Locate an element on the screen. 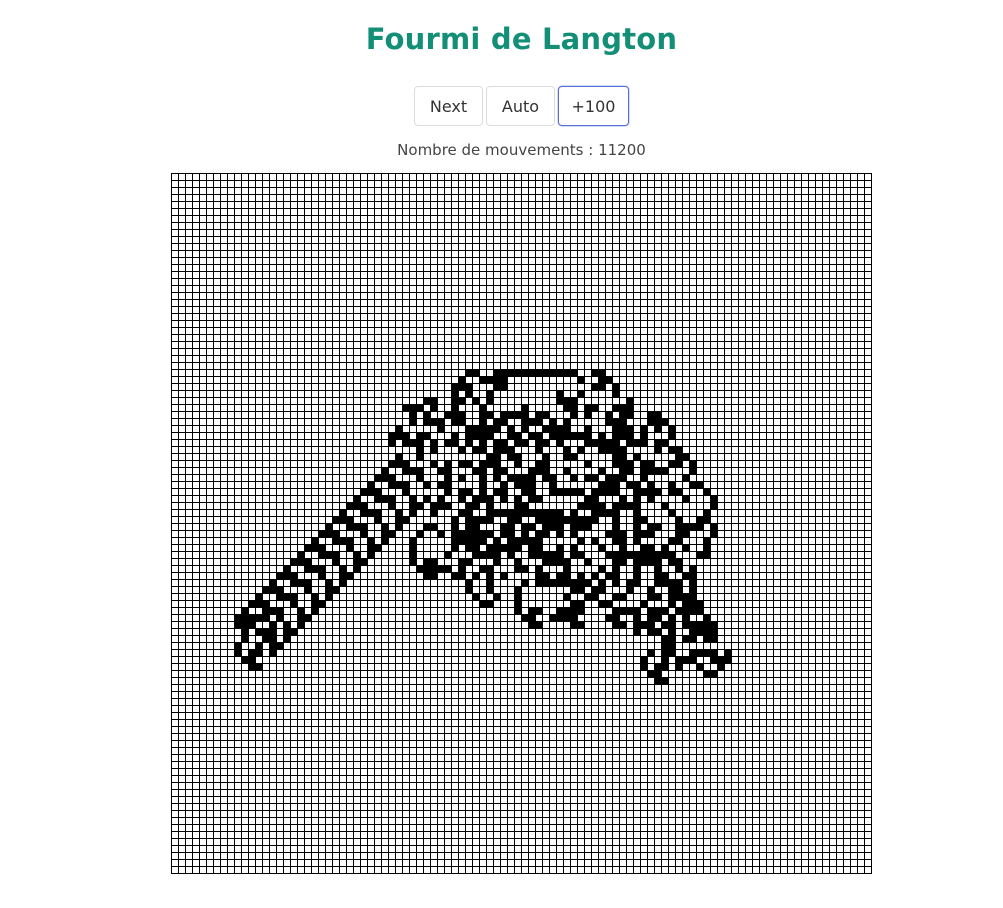 The image size is (1003, 908). auto-button: Auto is located at coordinates (520, 106).